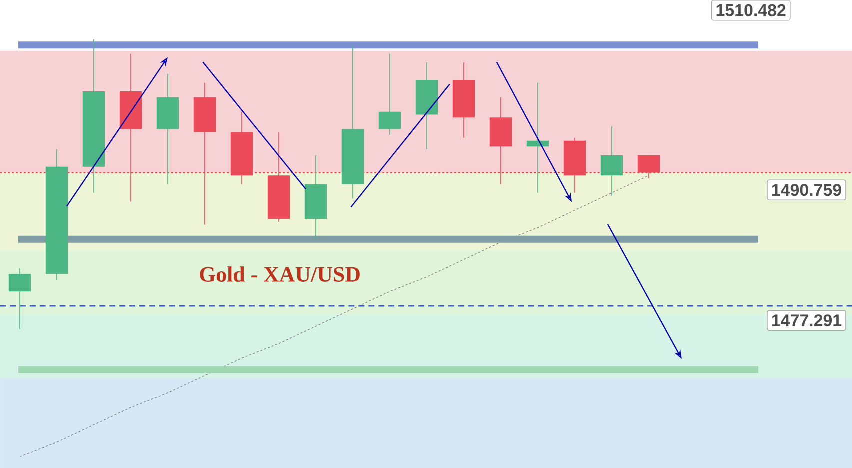 The height and width of the screenshot is (468, 852). I want to click on text: Gold - XAU/USD, so click(280, 274).